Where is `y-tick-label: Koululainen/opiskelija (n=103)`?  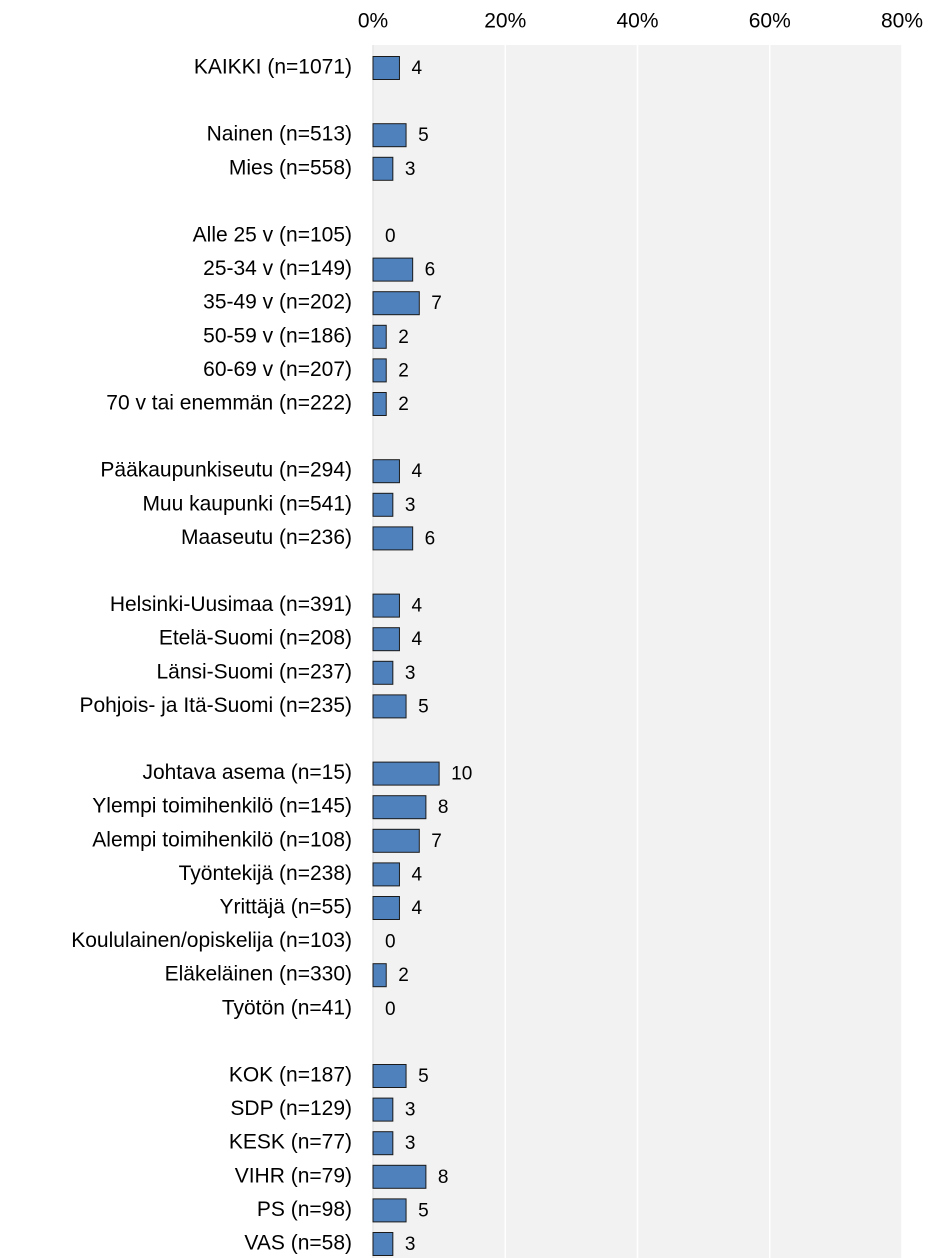 y-tick-label: Koululainen/opiskelija (n=103) is located at coordinates (211, 940).